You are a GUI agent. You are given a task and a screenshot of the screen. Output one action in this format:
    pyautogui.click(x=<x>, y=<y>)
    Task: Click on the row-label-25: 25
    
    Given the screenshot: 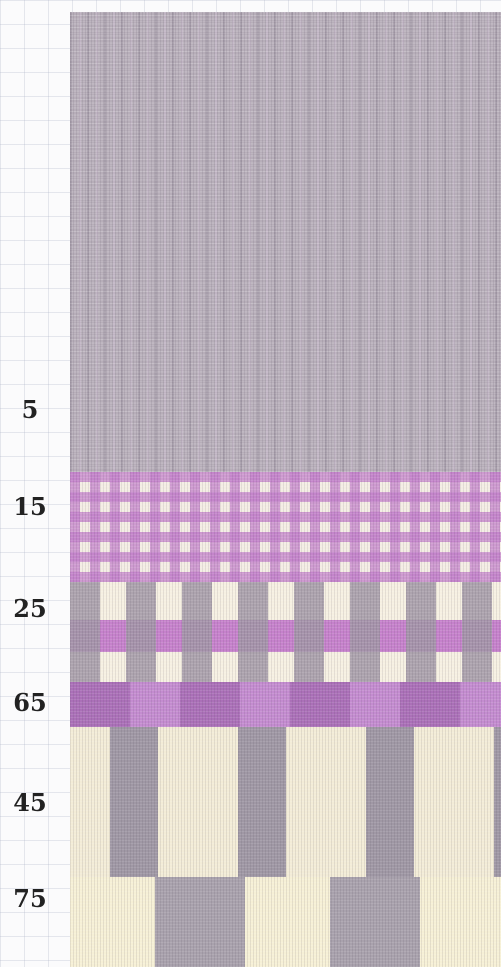 What is the action you would take?
    pyautogui.click(x=30, y=608)
    